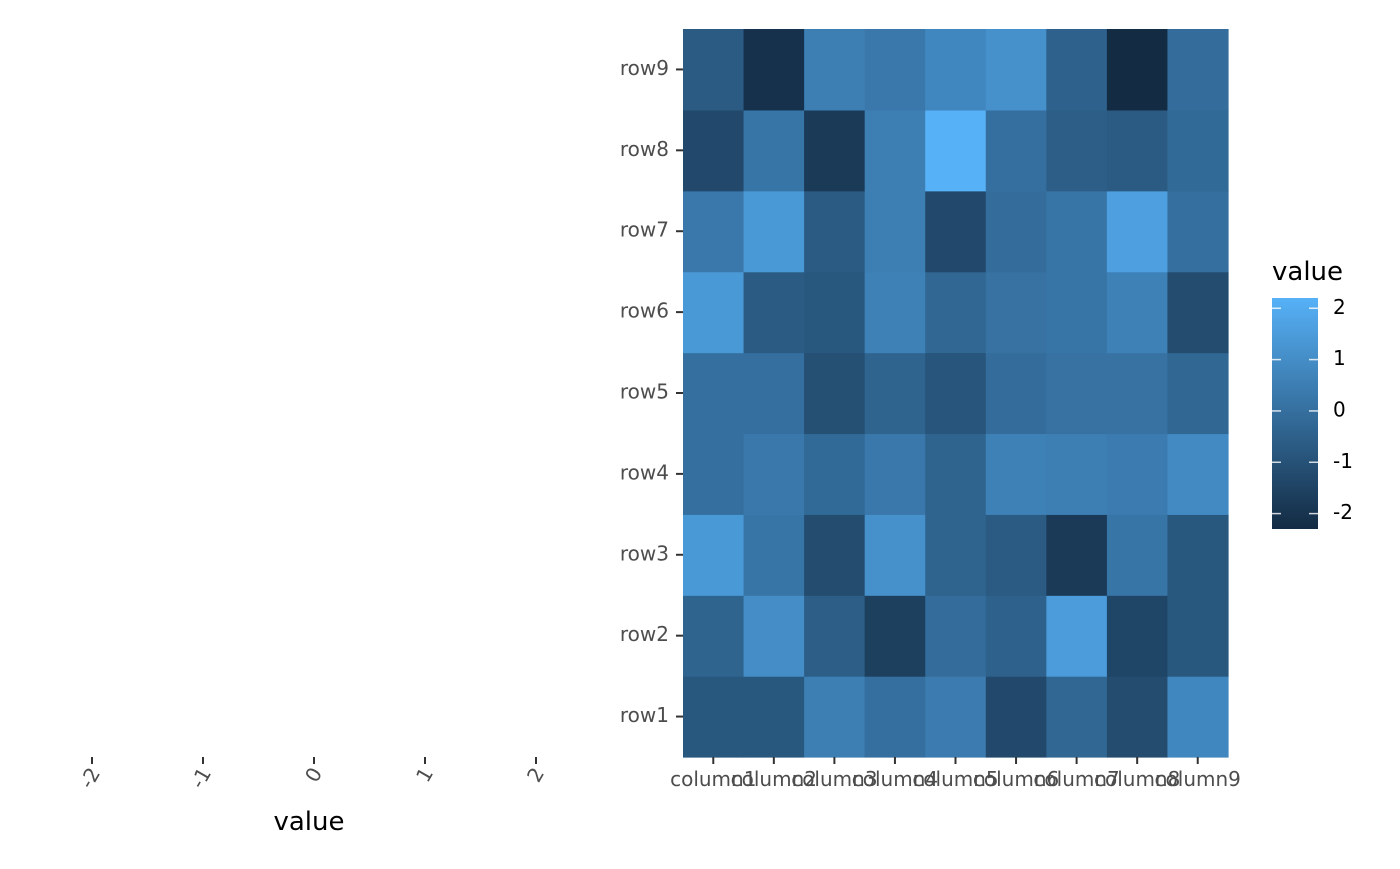  What do you see at coordinates (1076, 779) in the screenshot?
I see `x-tick-label: column7` at bounding box center [1076, 779].